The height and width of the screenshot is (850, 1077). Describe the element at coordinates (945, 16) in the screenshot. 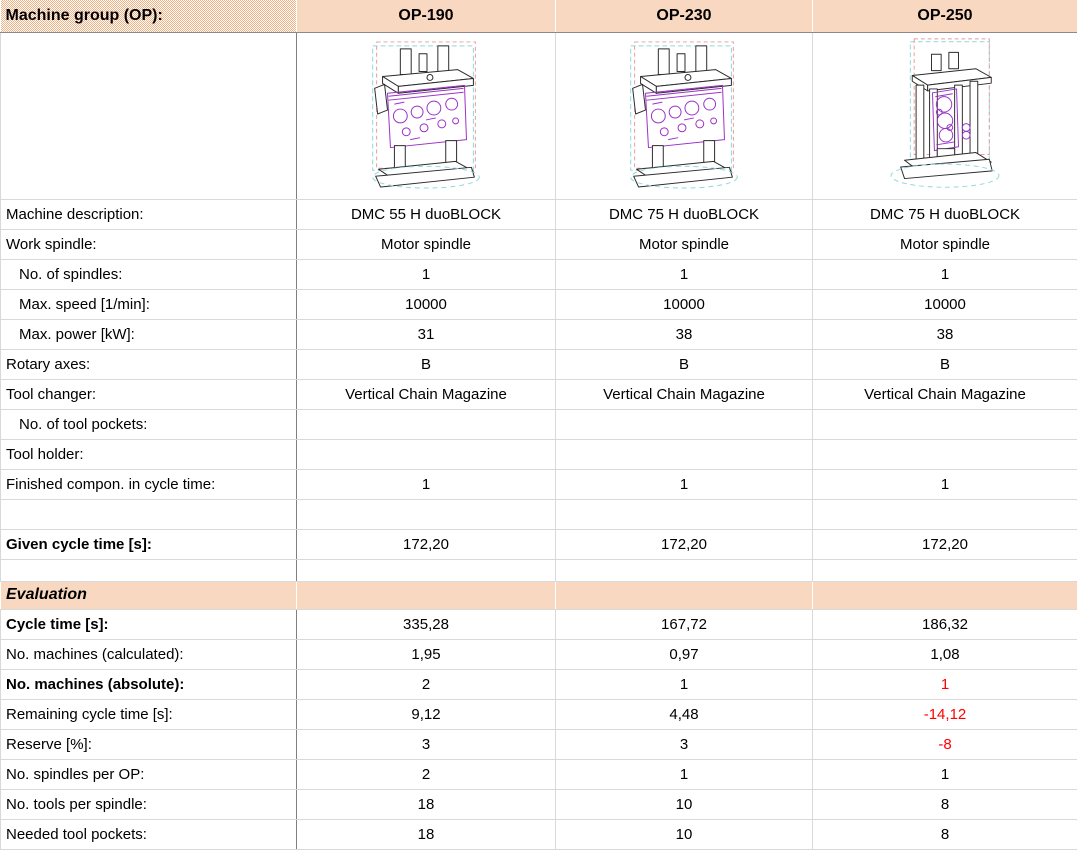

I see `header-op250-cell: OP-250` at that location.